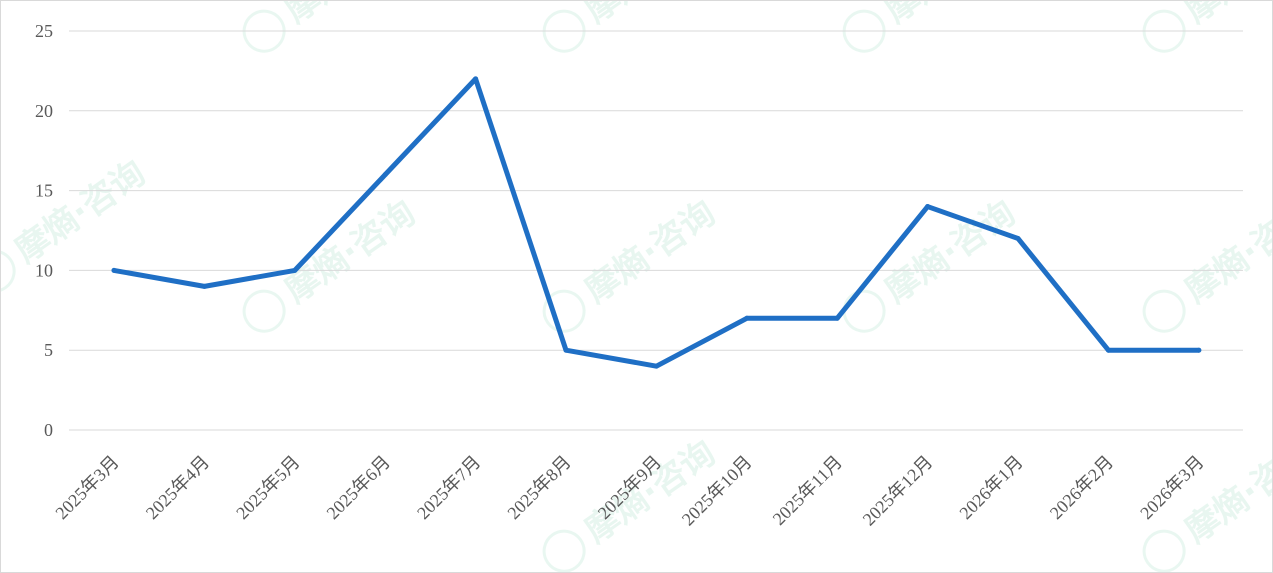 This screenshot has height=573, width=1273. Describe the element at coordinates (86, 487) in the screenshot. I see `x-tick-label: 2025年3月` at that location.